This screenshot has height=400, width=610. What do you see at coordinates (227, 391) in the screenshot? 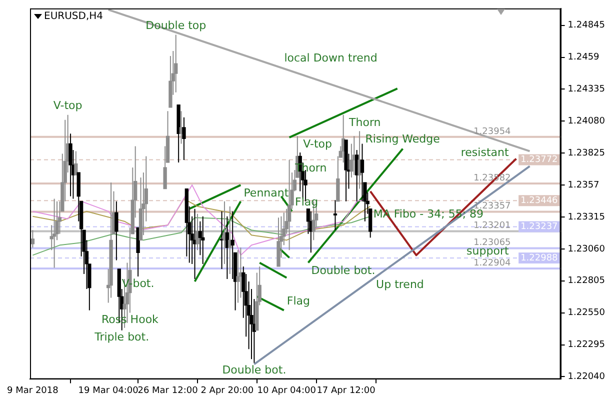
I see `x-tick-label: 2 Apr 20:00` at bounding box center [227, 391].